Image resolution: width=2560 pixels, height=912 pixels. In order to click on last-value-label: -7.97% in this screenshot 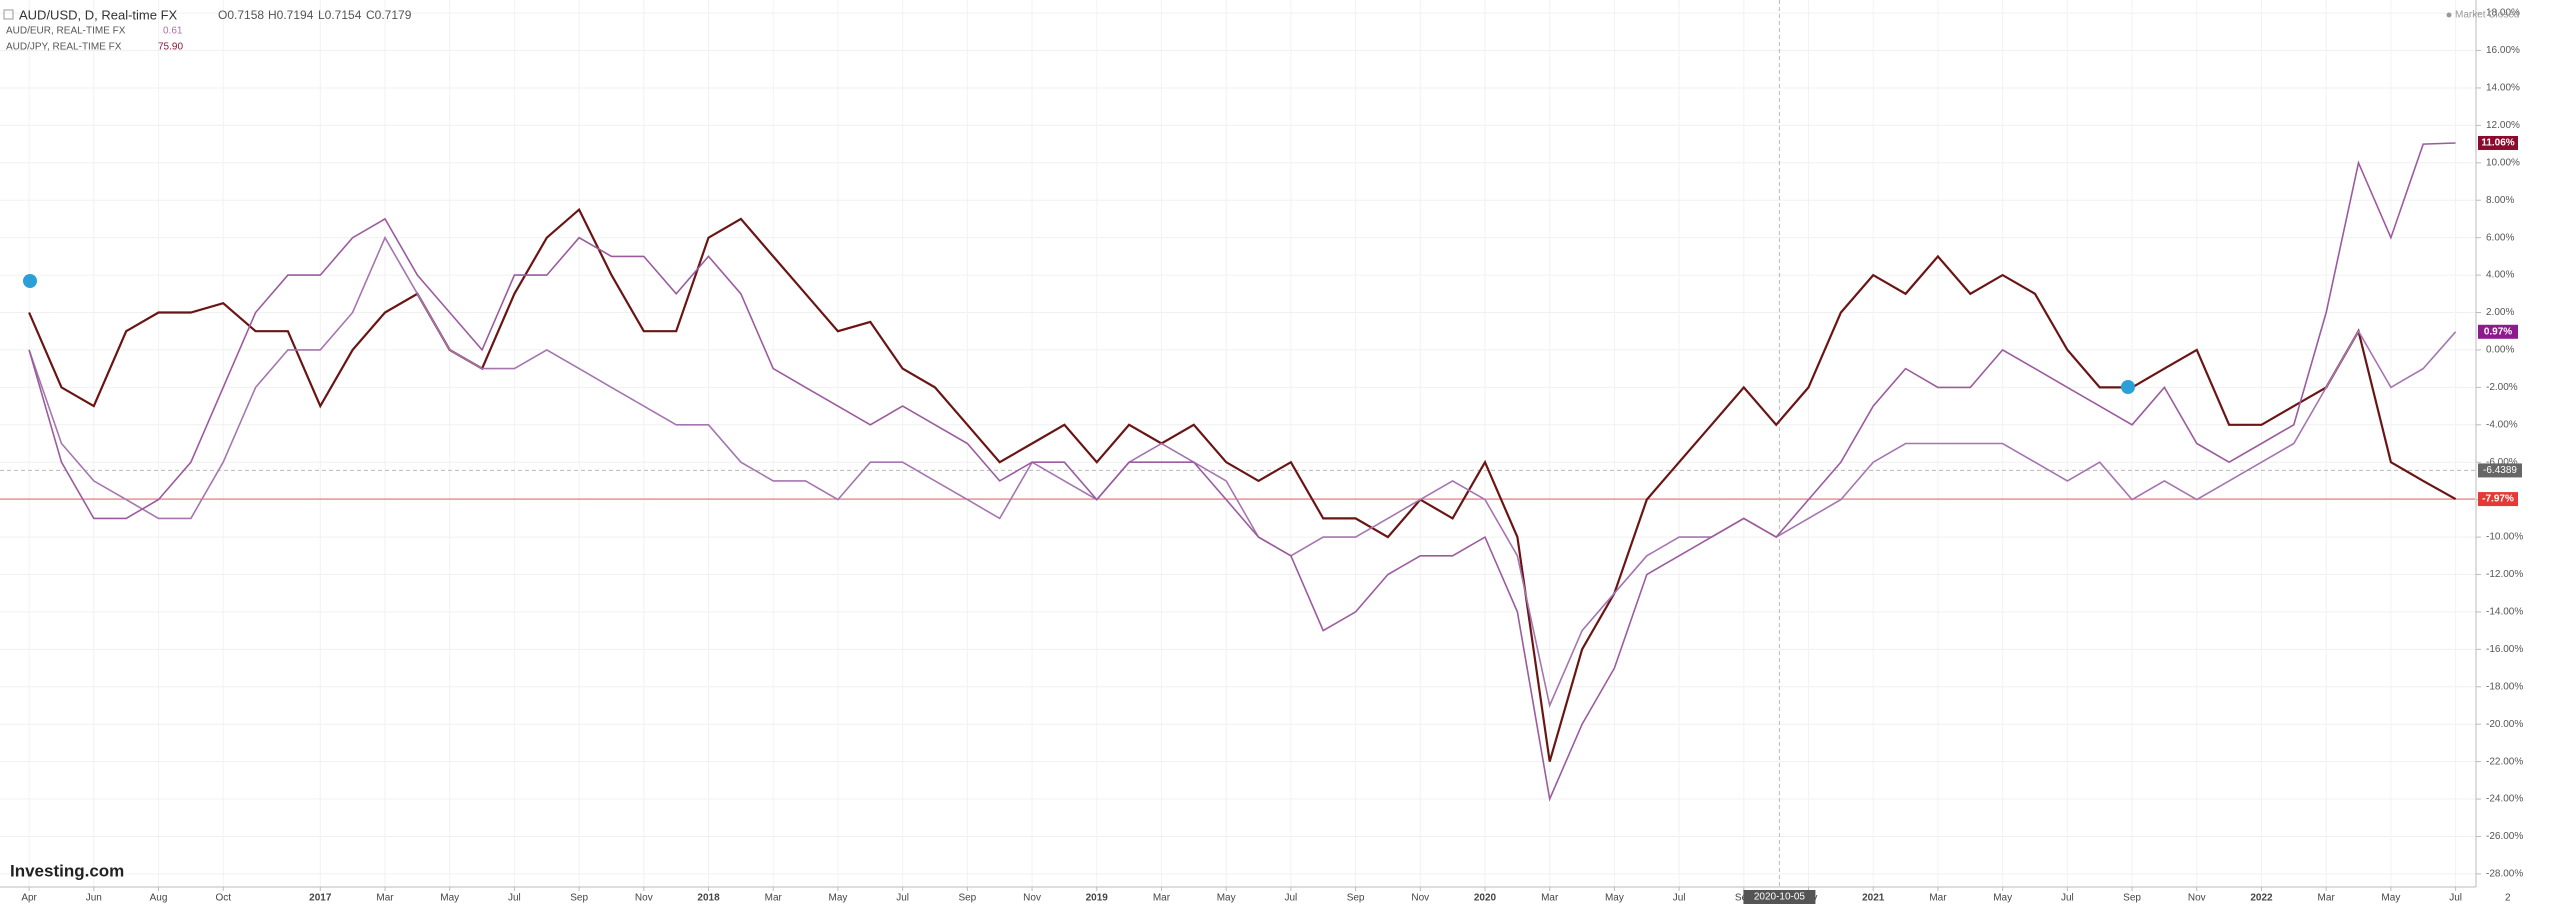, I will do `click(2498, 499)`.